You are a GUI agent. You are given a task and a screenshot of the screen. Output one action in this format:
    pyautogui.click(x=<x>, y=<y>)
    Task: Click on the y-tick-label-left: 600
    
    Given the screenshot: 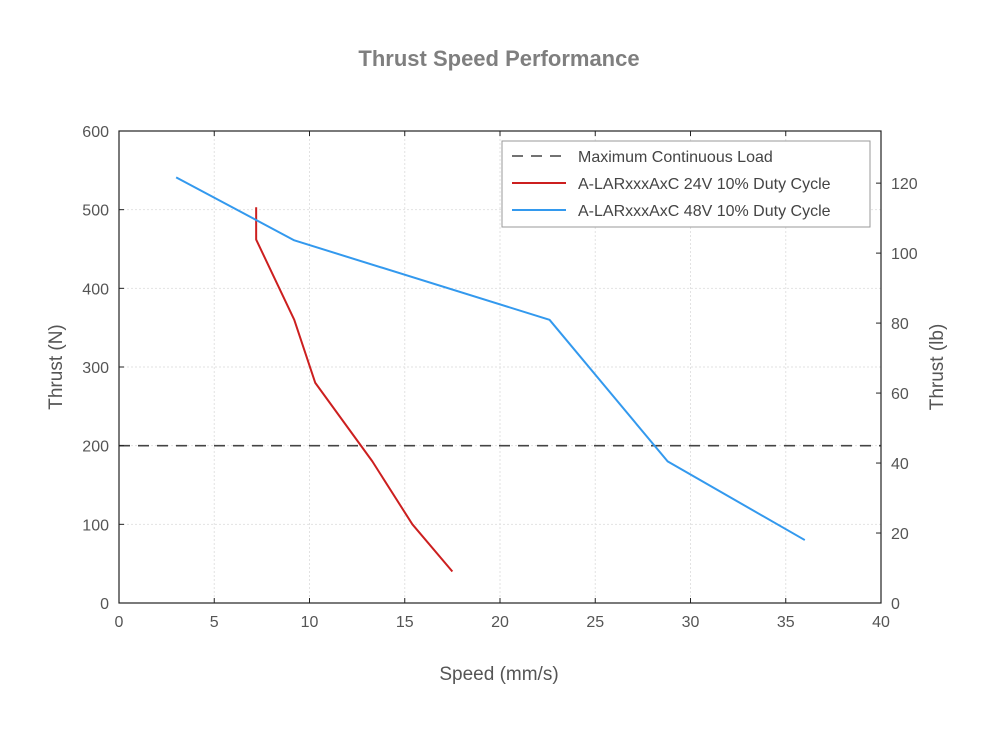 What is the action you would take?
    pyautogui.click(x=95, y=132)
    